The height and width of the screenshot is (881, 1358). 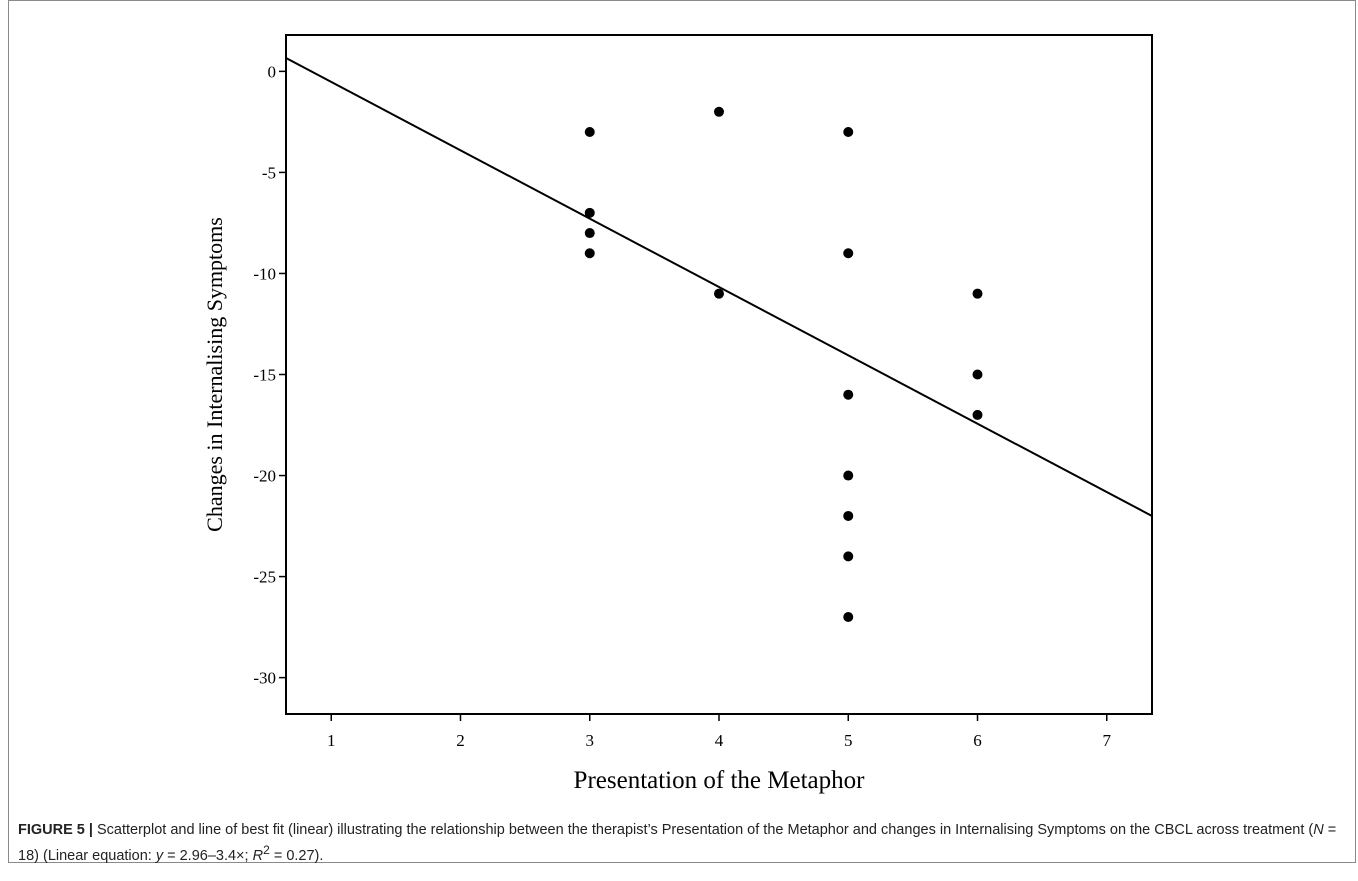 What do you see at coordinates (296, 855) in the screenshot?
I see `caption-text-4: = 0.27).` at bounding box center [296, 855].